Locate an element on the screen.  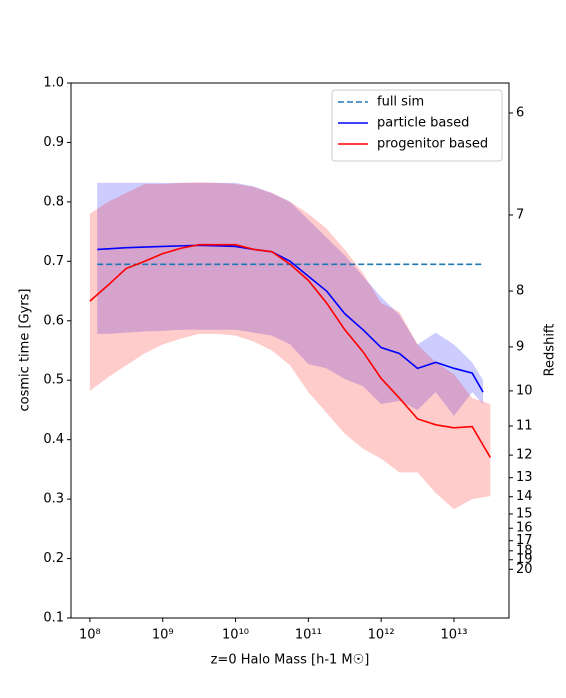
y-tick-label: 0.4 is located at coordinates (53, 439).